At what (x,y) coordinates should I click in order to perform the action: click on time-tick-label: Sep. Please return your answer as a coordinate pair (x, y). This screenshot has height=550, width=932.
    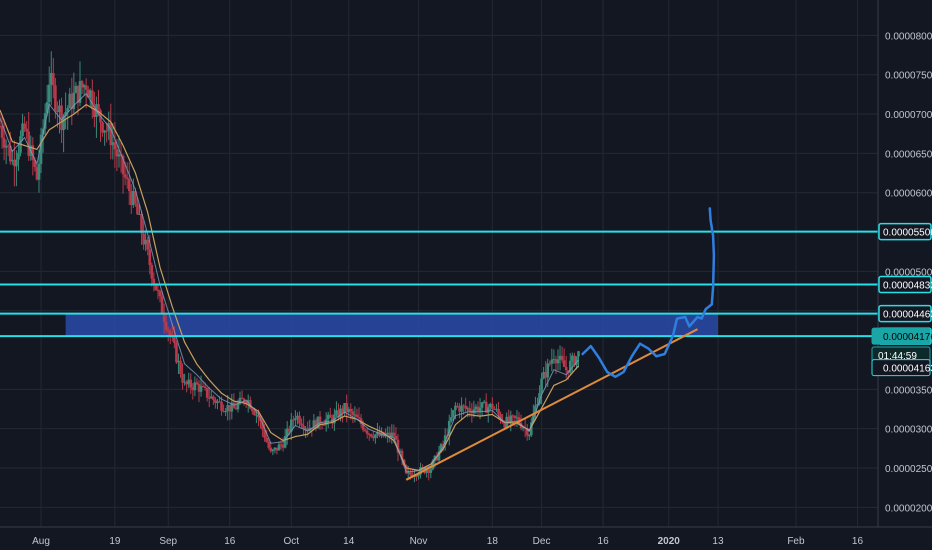
    Looking at the image, I should click on (168, 541).